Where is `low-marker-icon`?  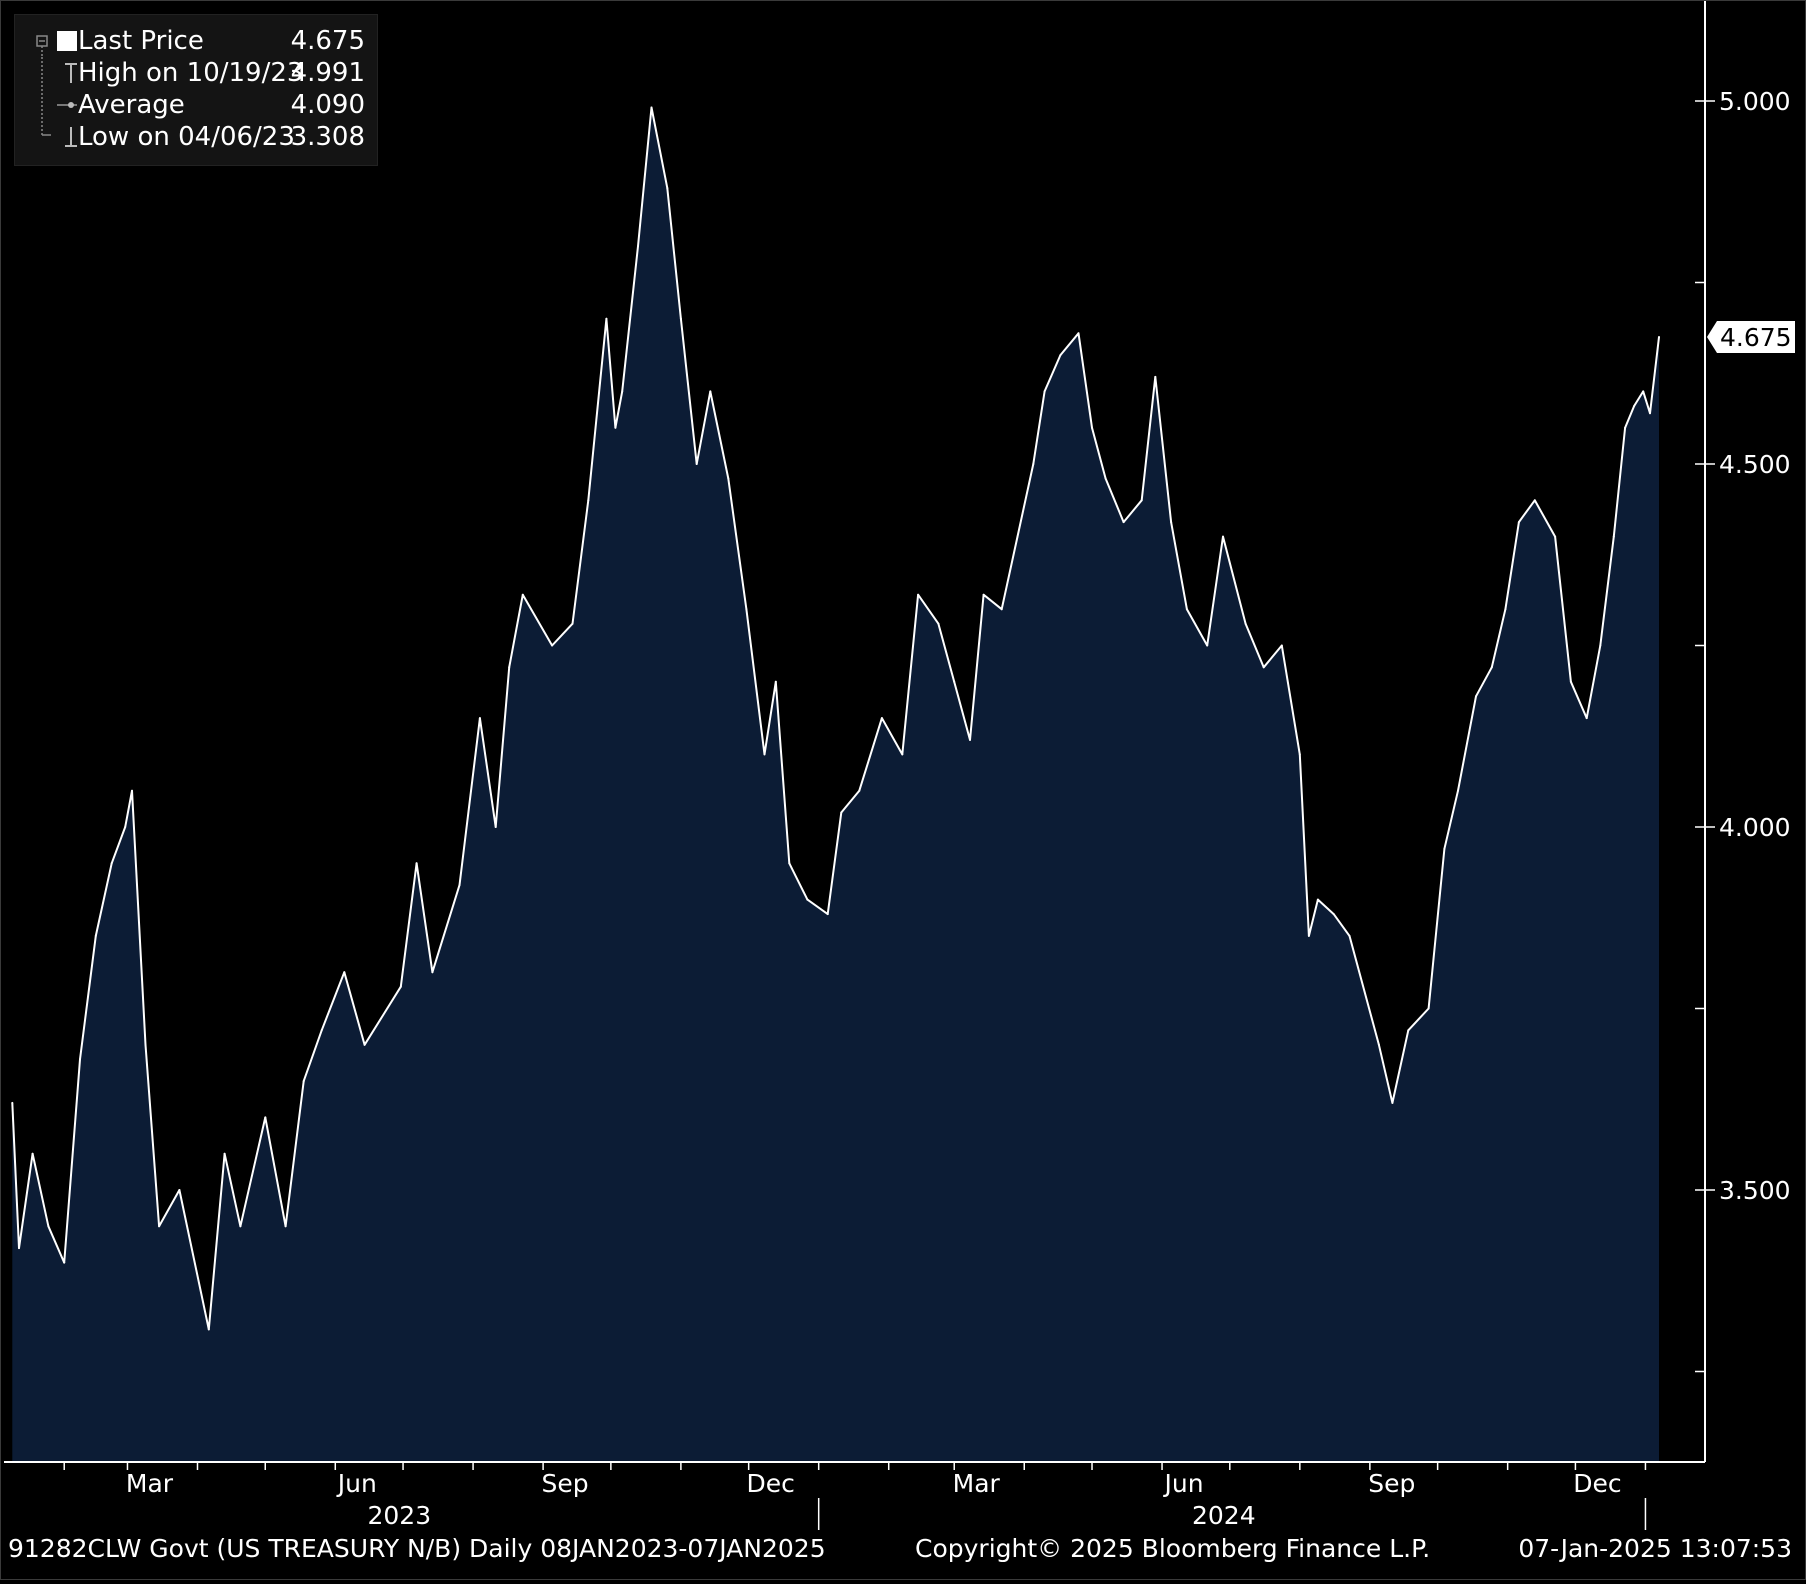
low-marker-icon is located at coordinates (59, 134).